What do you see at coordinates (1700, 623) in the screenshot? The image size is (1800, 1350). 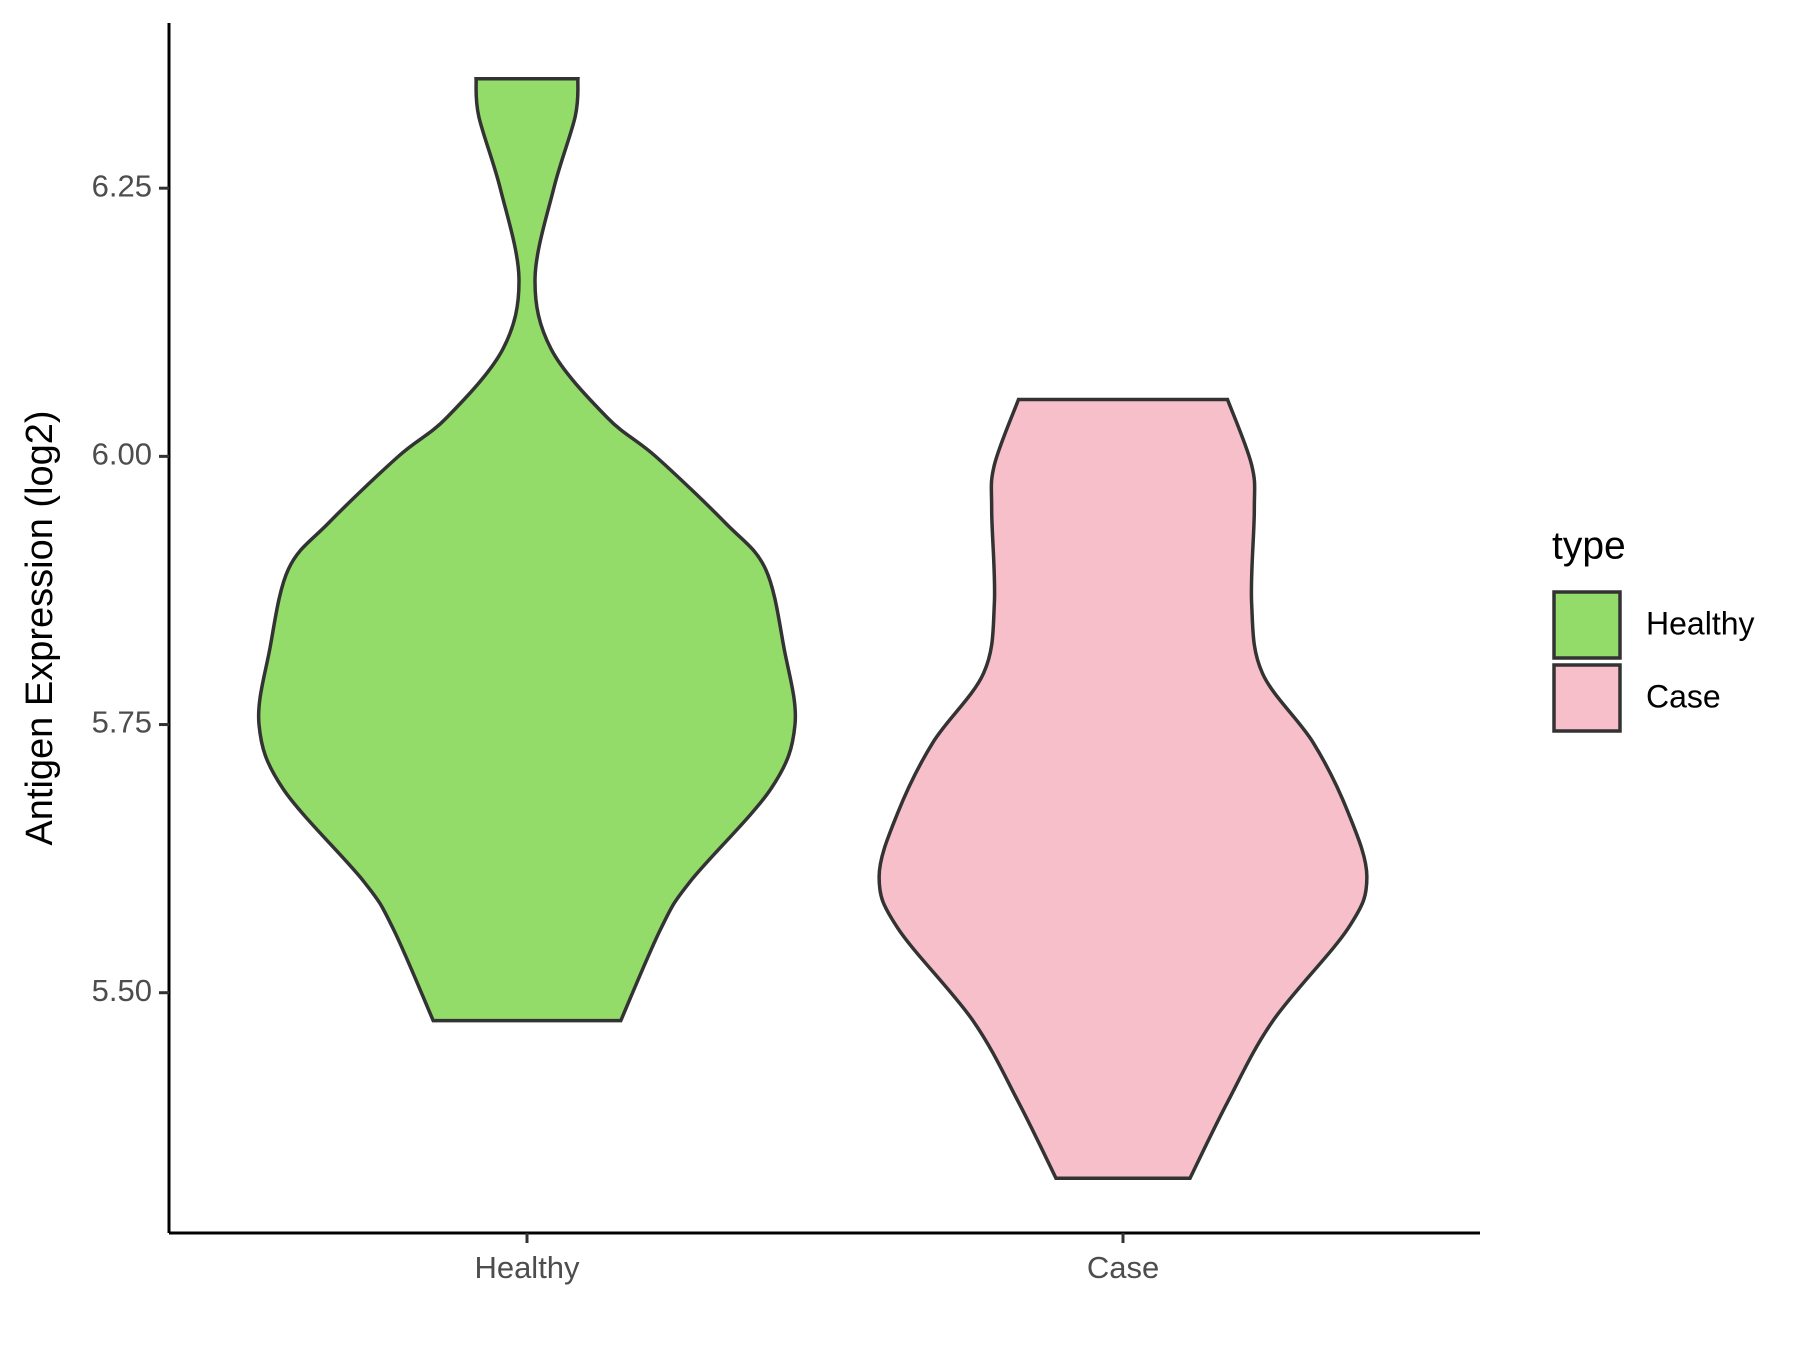 I see `legend-label: Healthy` at bounding box center [1700, 623].